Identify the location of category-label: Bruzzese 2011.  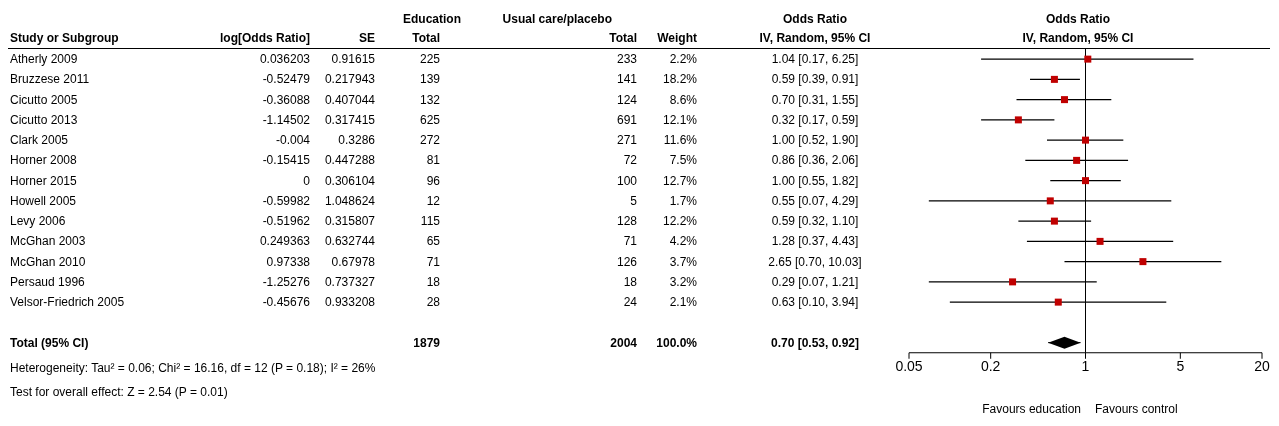
(50, 79).